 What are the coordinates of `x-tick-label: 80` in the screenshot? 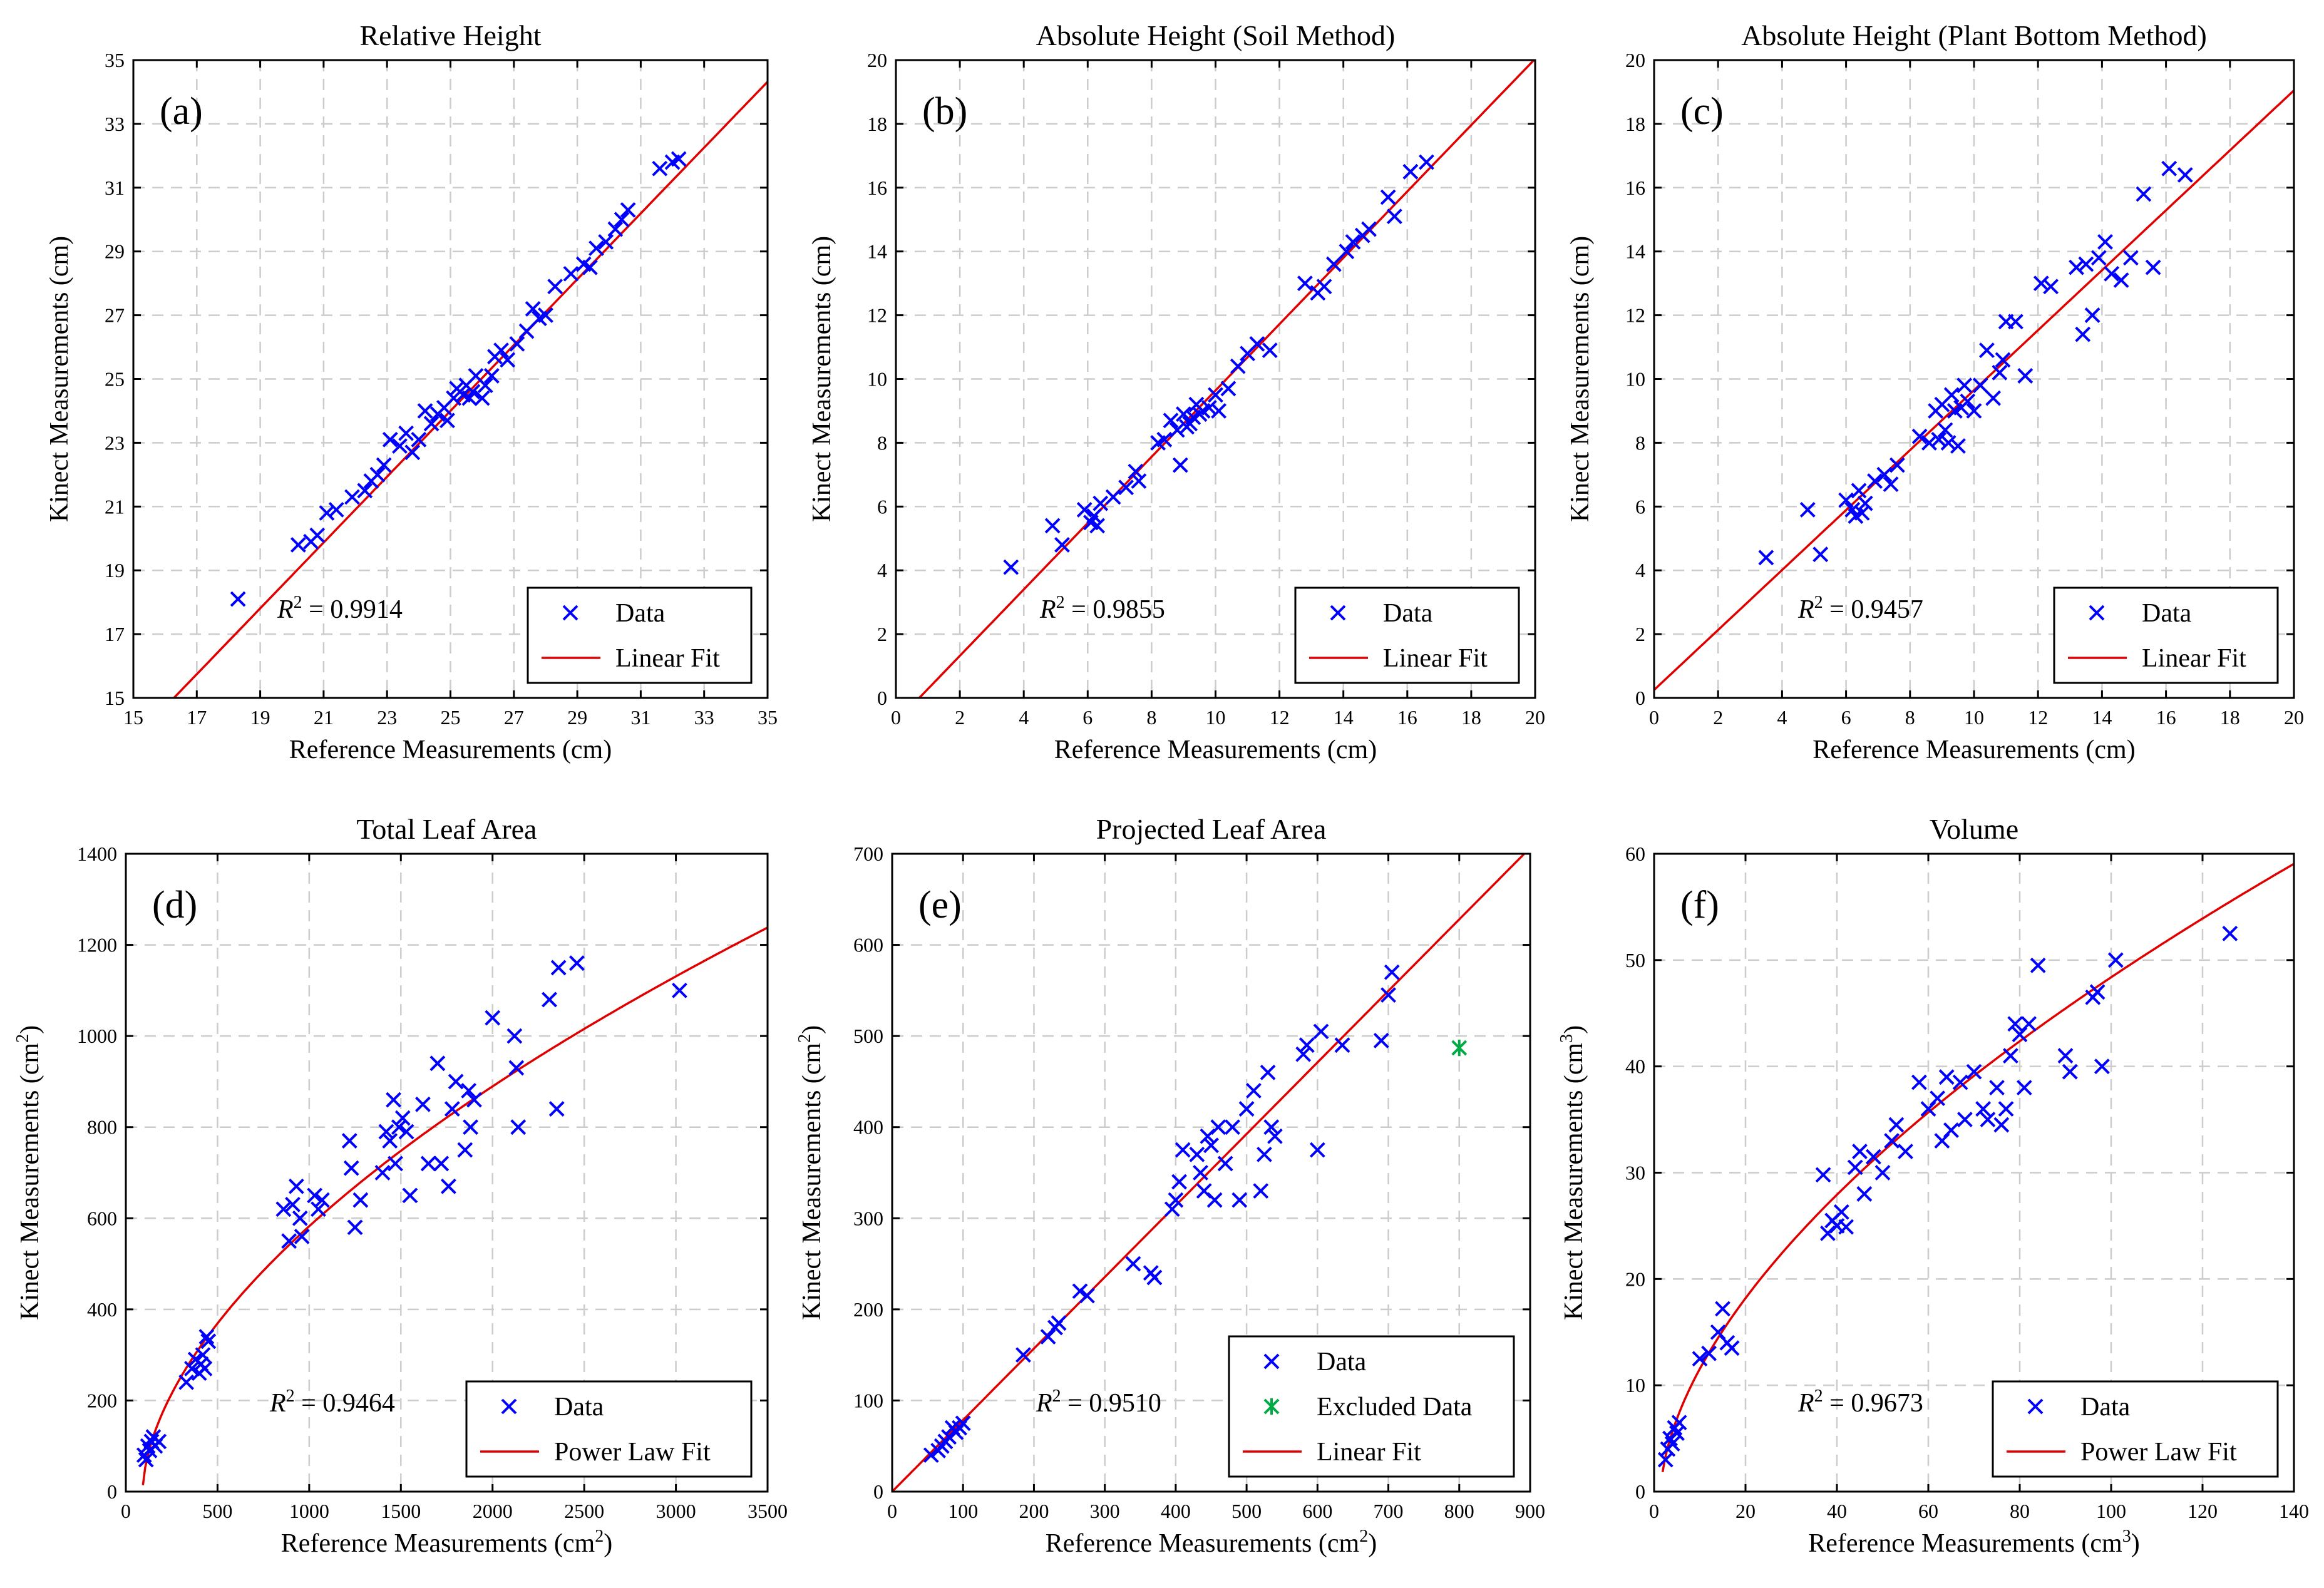 It's located at (2020, 1511).